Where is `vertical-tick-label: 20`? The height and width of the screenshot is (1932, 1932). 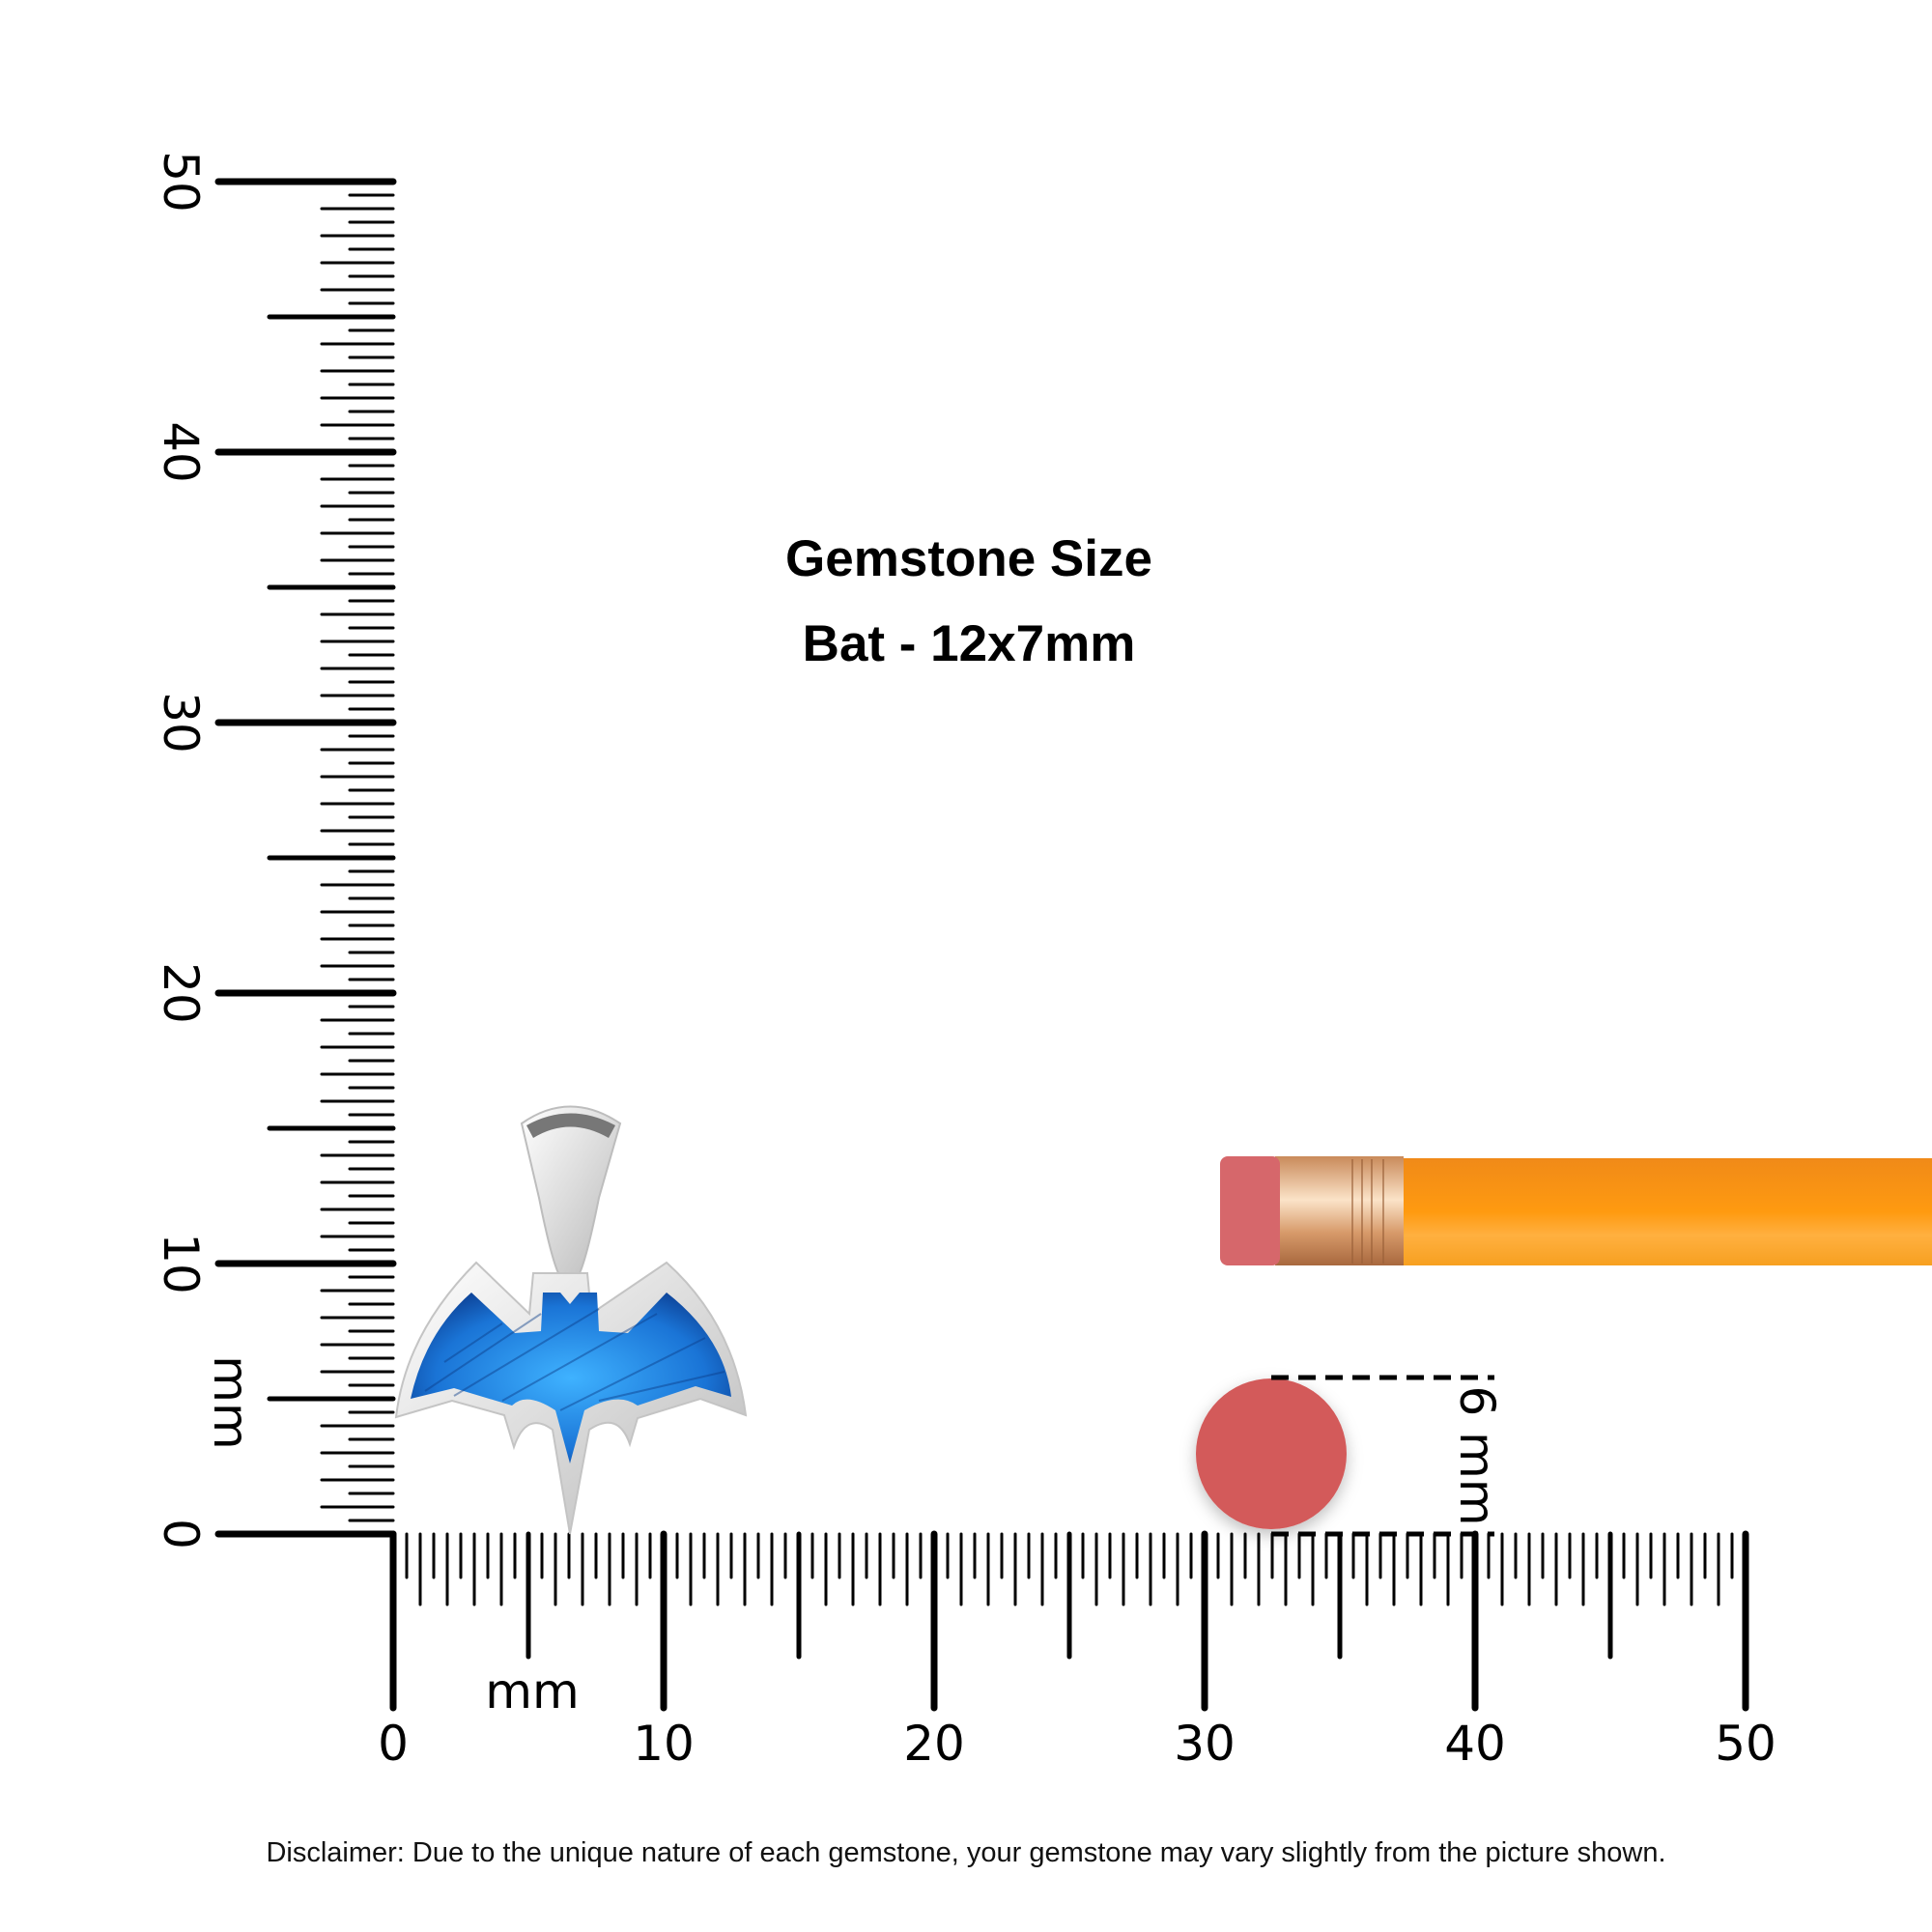
vertical-tick-label: 20 is located at coordinates (181, 993).